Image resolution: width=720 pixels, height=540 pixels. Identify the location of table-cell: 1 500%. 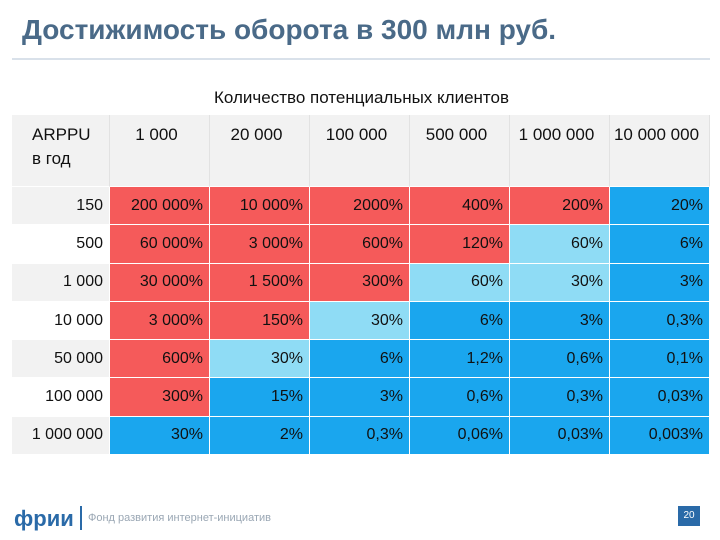
(260, 282).